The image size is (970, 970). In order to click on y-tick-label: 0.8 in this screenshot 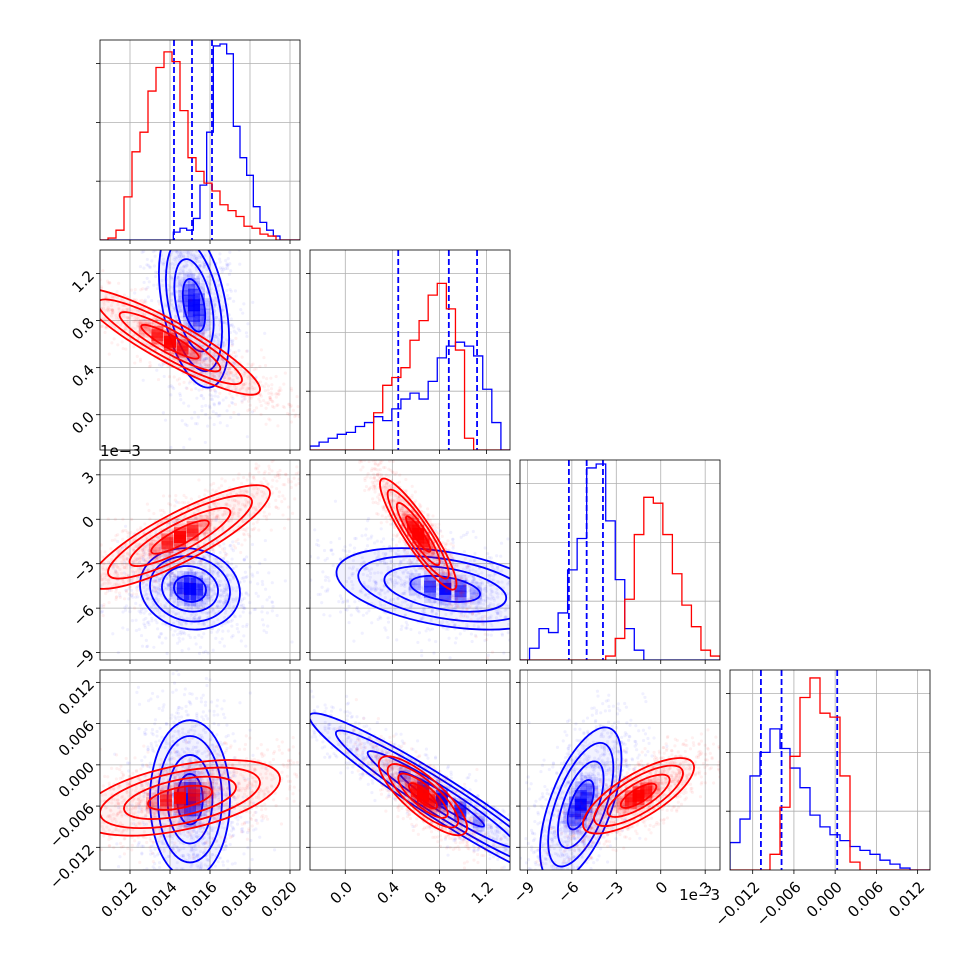, I will do `click(83, 329)`.